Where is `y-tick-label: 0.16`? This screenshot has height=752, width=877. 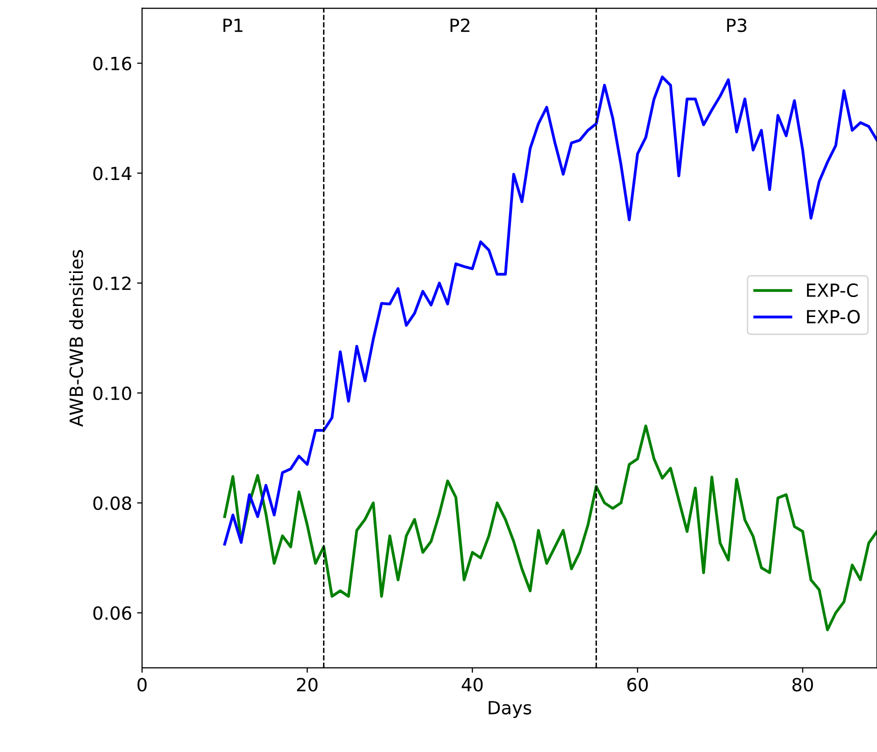
y-tick-label: 0.16 is located at coordinates (112, 63).